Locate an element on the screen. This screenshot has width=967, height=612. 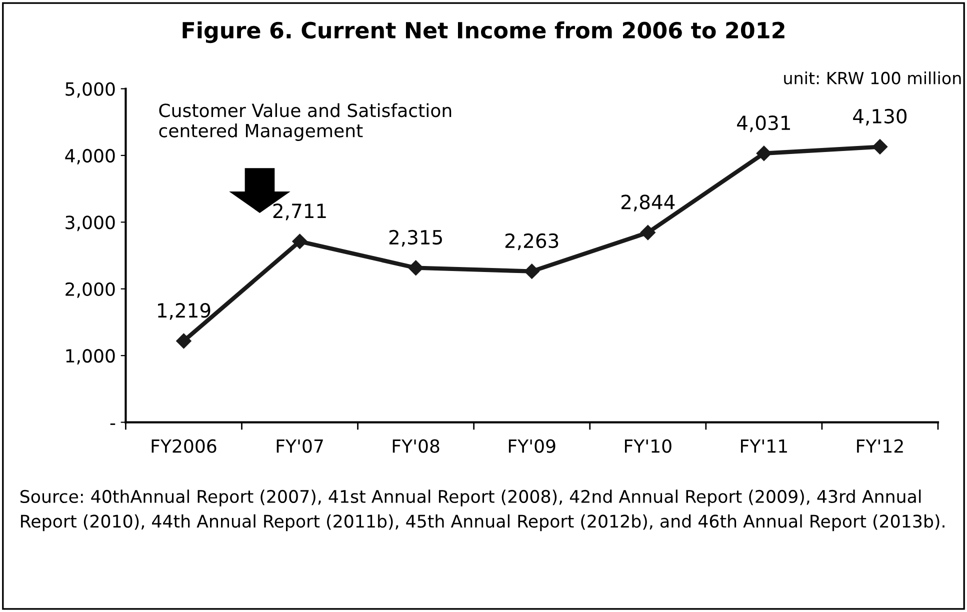
annotation: Customer Value and Satisfaction centered Management is located at coordinates (305, 122).